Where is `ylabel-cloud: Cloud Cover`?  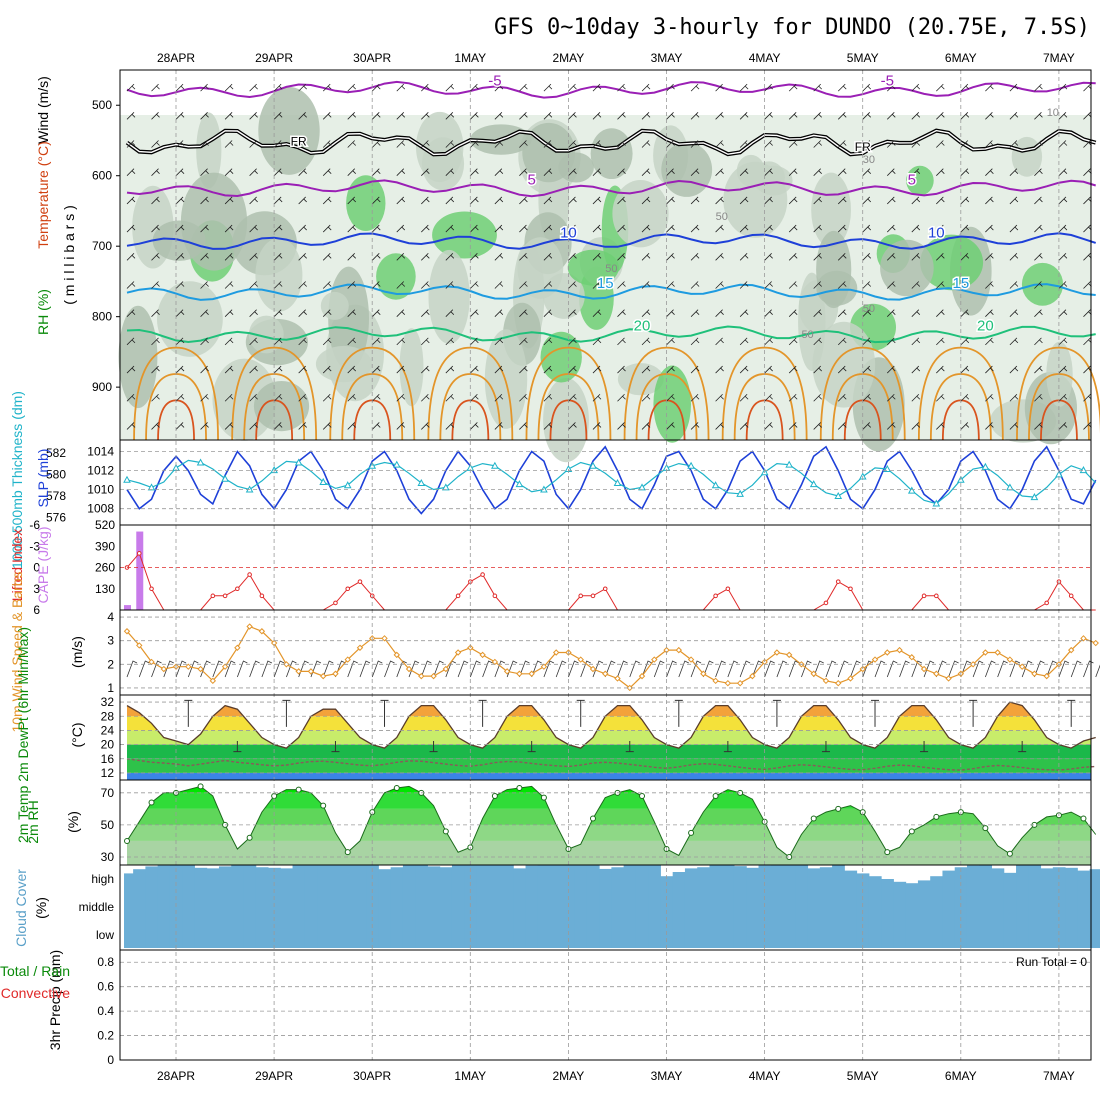
ylabel-cloud: Cloud Cover is located at coordinates (21, 908).